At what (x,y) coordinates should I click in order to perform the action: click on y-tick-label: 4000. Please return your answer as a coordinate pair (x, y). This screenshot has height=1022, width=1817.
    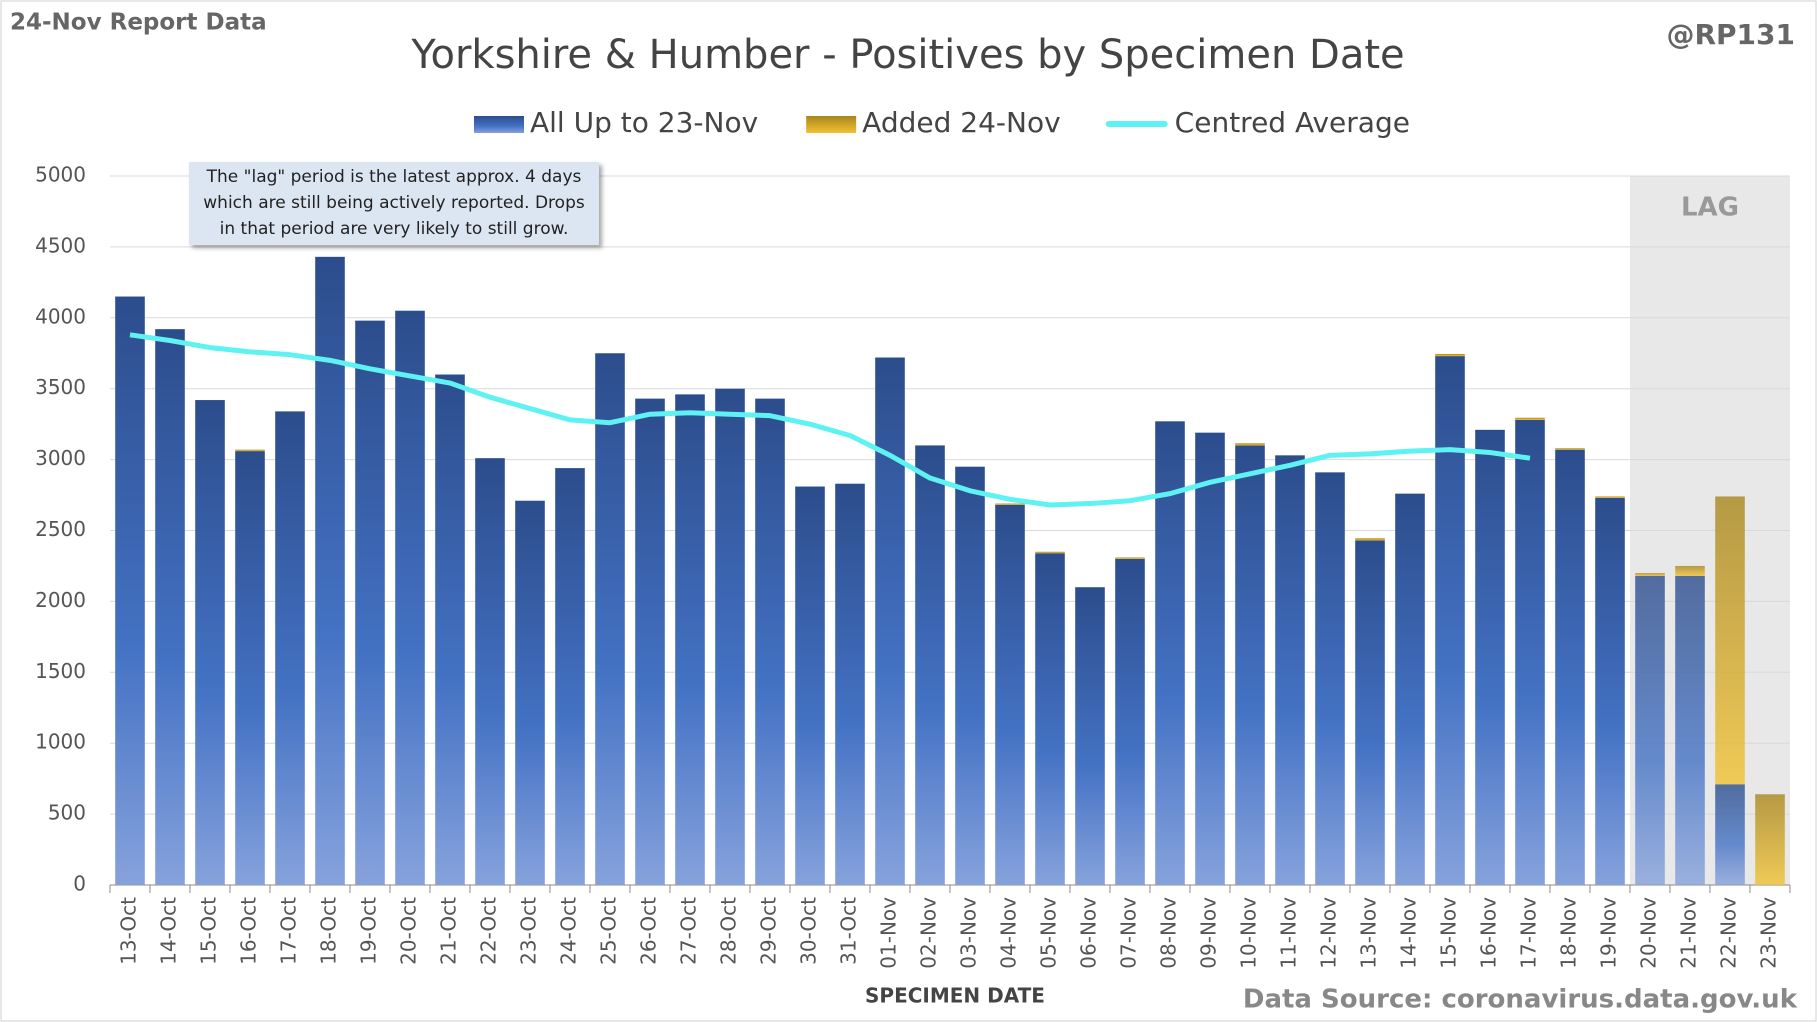
    Looking at the image, I should click on (60, 316).